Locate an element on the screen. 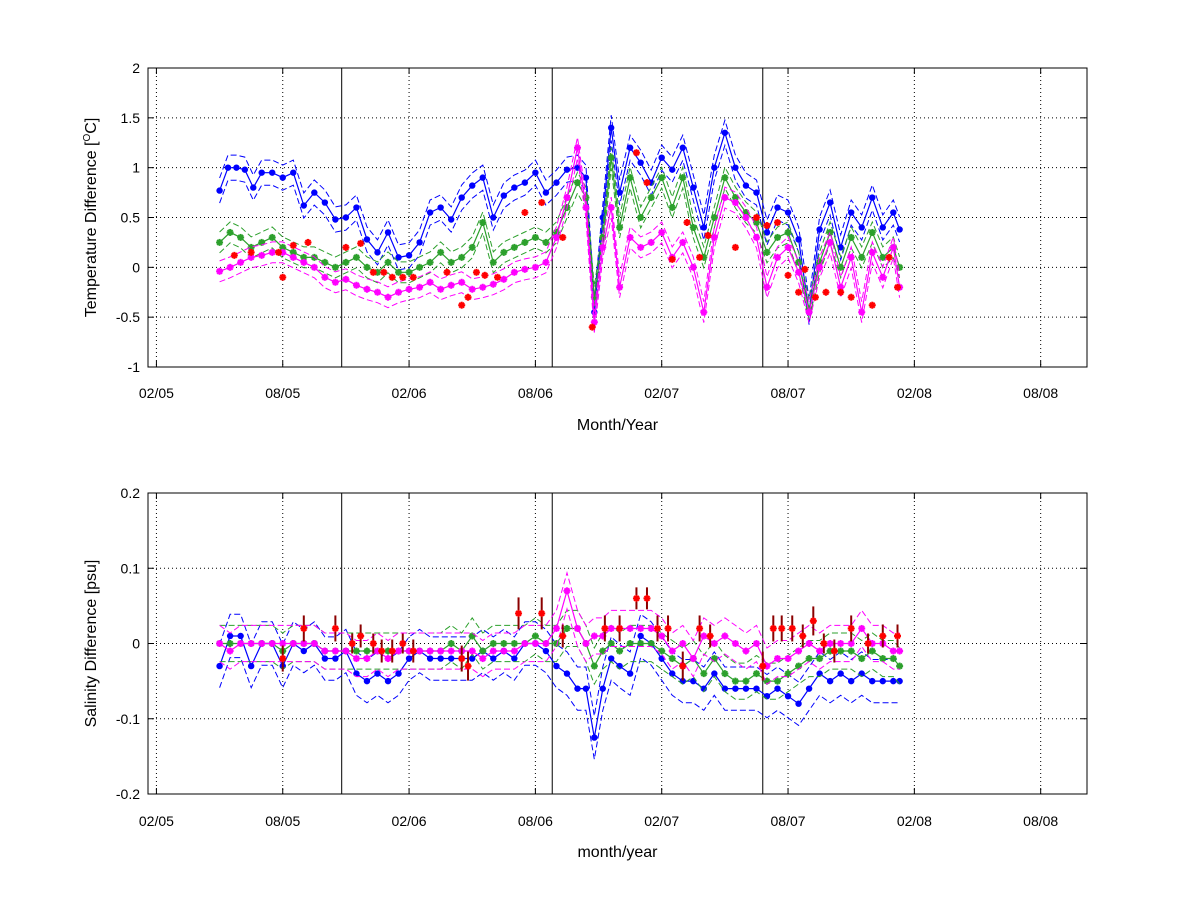  y-tick-label: 1.5 is located at coordinates (131, 118).